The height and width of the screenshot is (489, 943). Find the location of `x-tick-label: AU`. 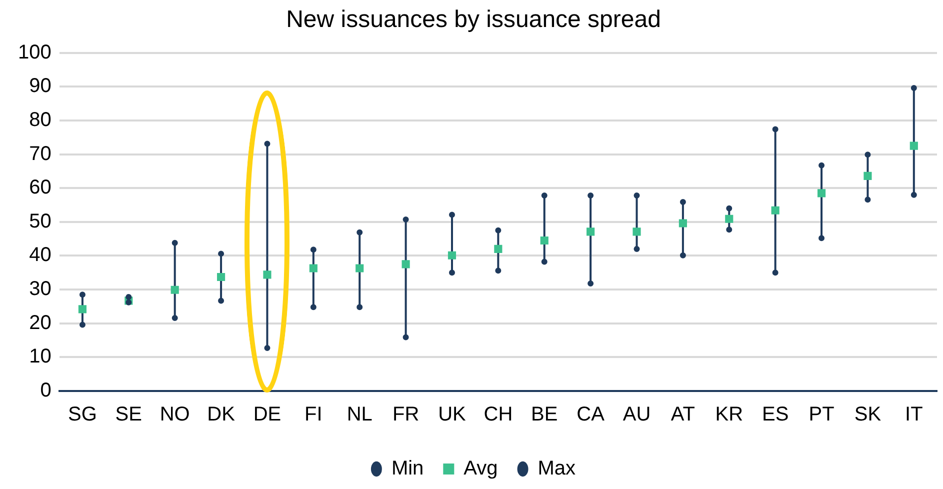

x-tick-label: AU is located at coordinates (636, 415).